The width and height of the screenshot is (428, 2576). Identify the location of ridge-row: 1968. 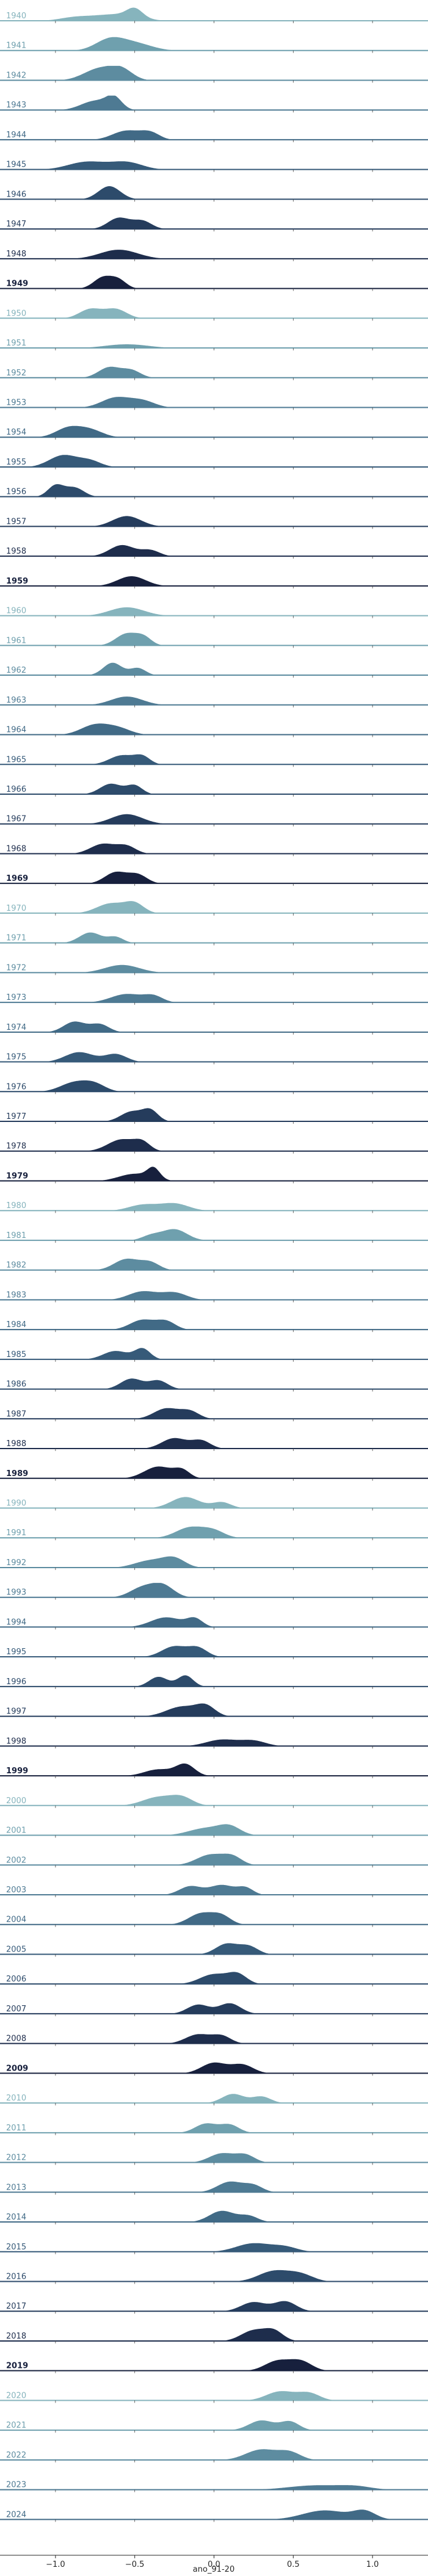
(214, 848).